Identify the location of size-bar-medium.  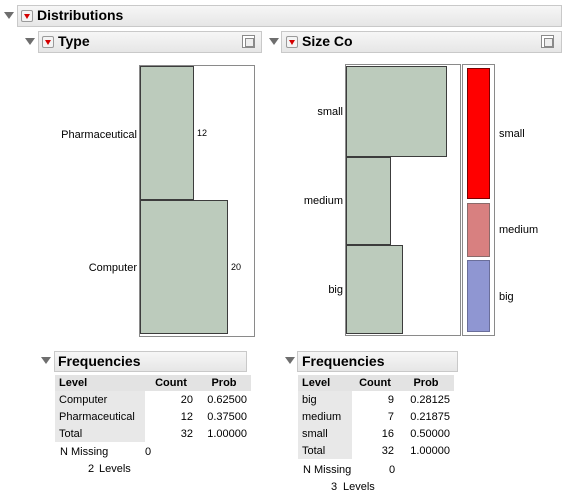
(368, 201).